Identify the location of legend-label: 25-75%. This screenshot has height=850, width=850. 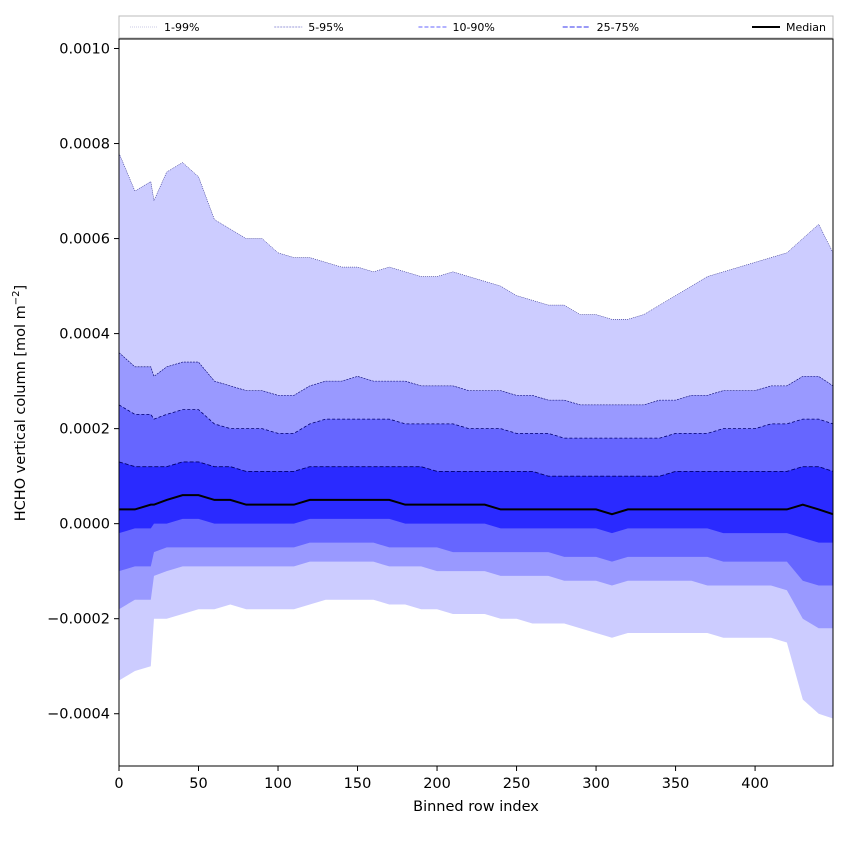
(618, 27).